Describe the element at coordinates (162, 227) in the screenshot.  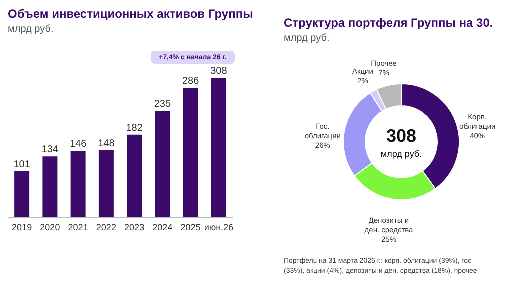
I see `x-tick-label: 2024` at that location.